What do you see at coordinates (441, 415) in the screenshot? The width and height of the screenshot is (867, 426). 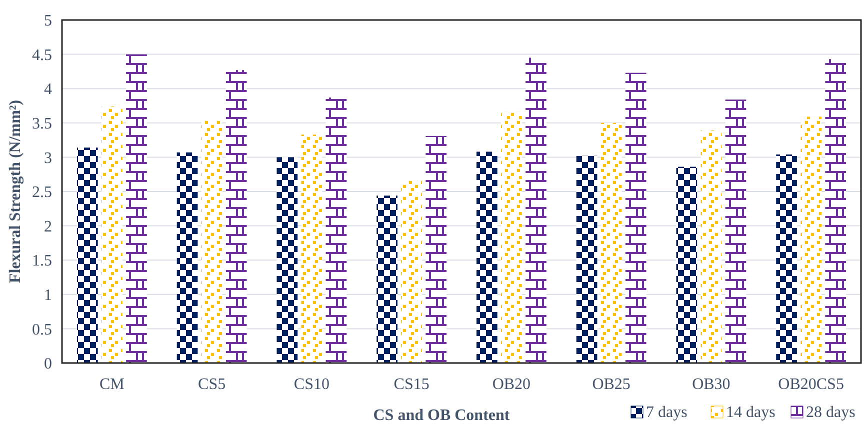 I see `x-axis-title: CS and OB Content` at bounding box center [441, 415].